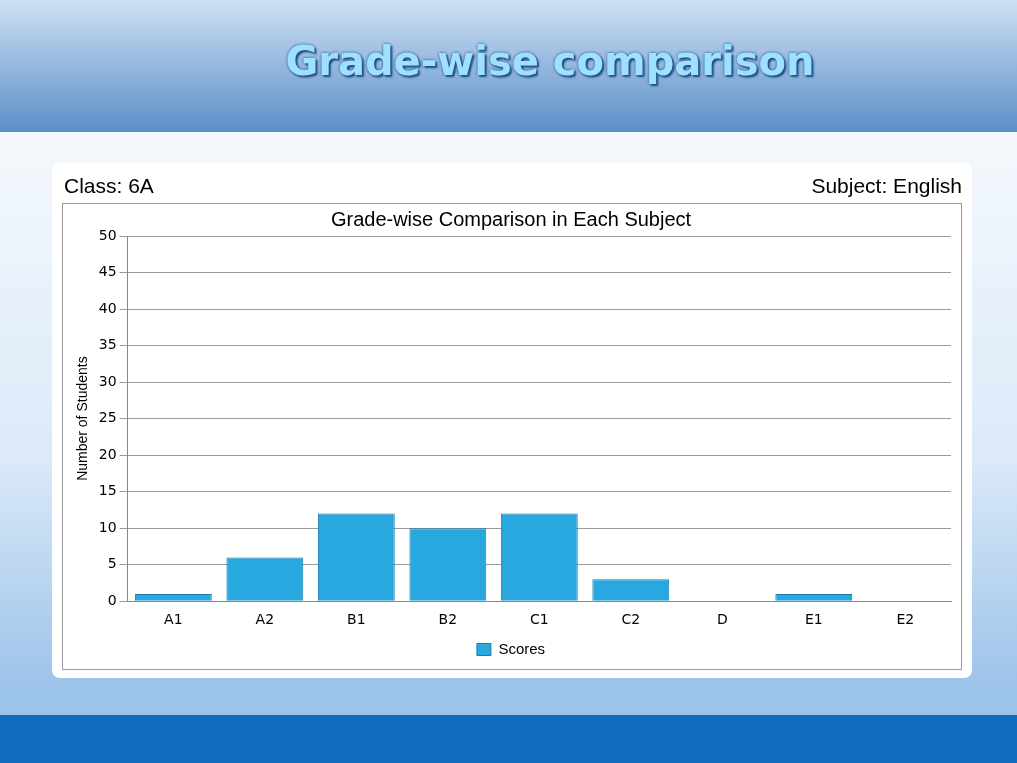  What do you see at coordinates (107, 344) in the screenshot?
I see `y-tick-label: 35` at bounding box center [107, 344].